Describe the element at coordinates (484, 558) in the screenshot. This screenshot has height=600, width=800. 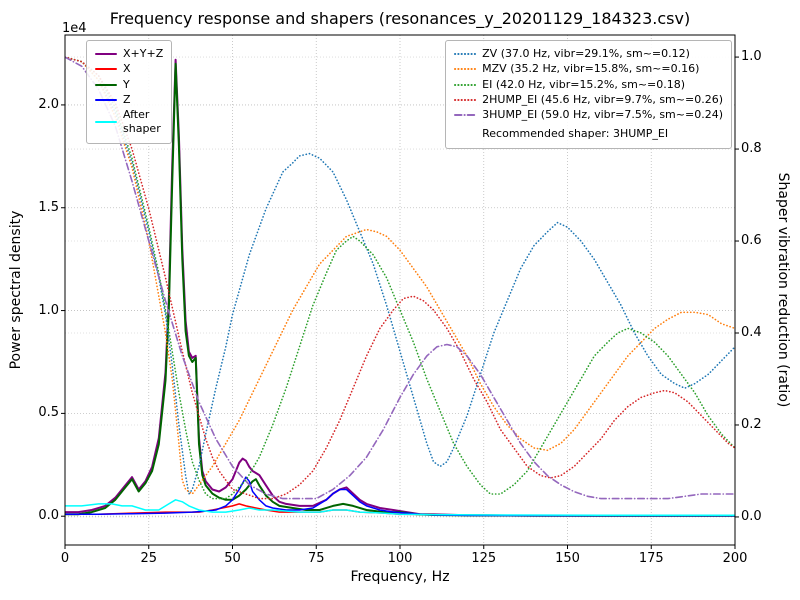
I see `x-tick-label: 125` at that location.